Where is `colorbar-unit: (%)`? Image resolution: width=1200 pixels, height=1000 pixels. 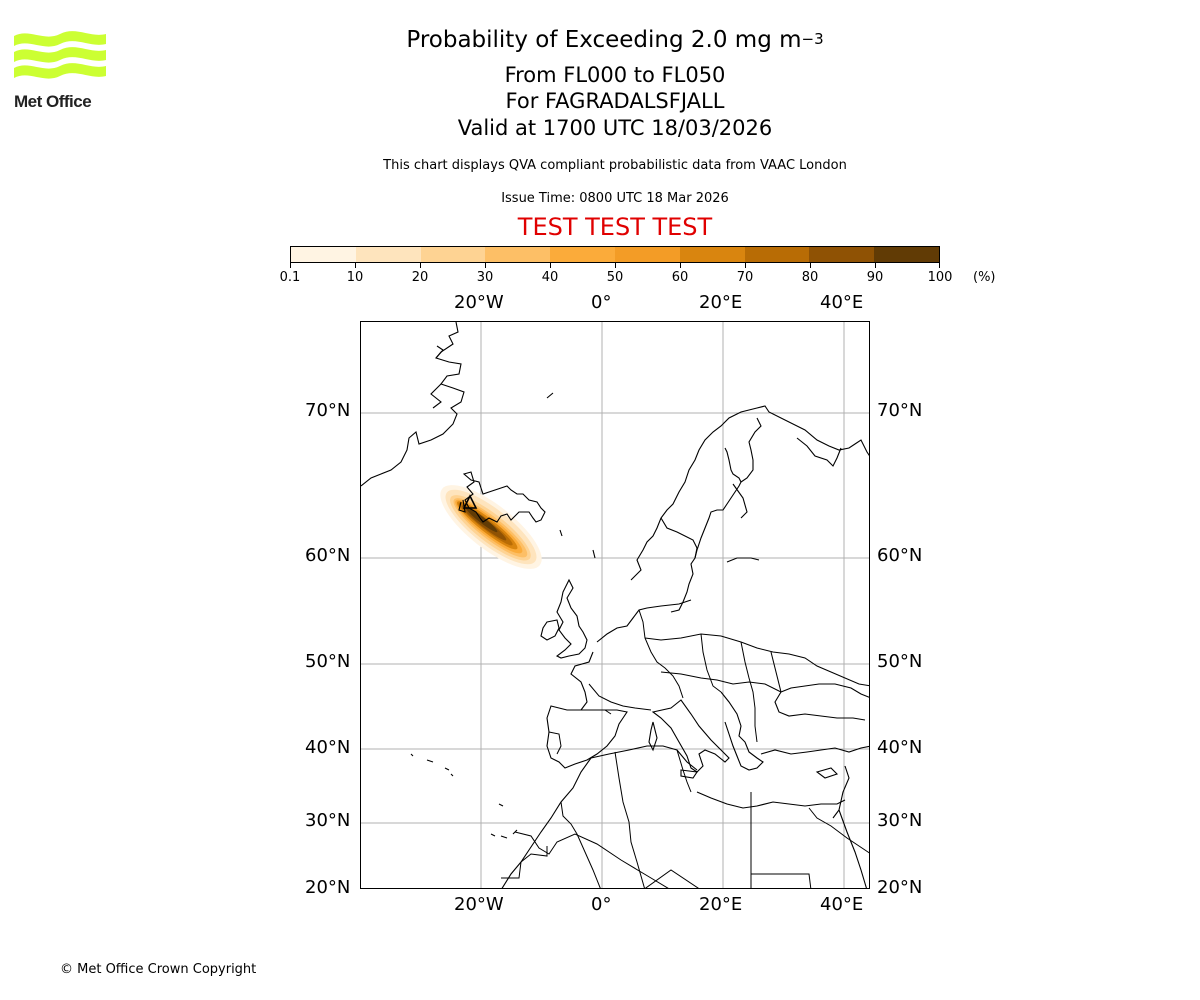 colorbar-unit: (%) is located at coordinates (984, 277).